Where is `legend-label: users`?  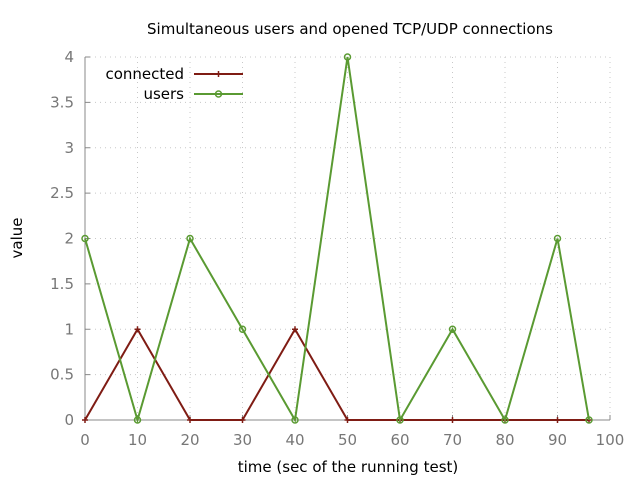 legend-label: users is located at coordinates (163, 94).